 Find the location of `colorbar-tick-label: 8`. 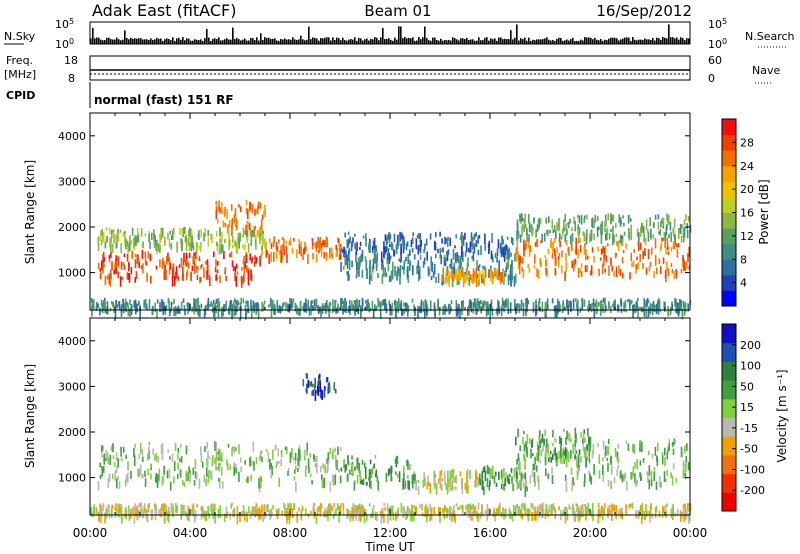

colorbar-tick-label: 8 is located at coordinates (743, 259).